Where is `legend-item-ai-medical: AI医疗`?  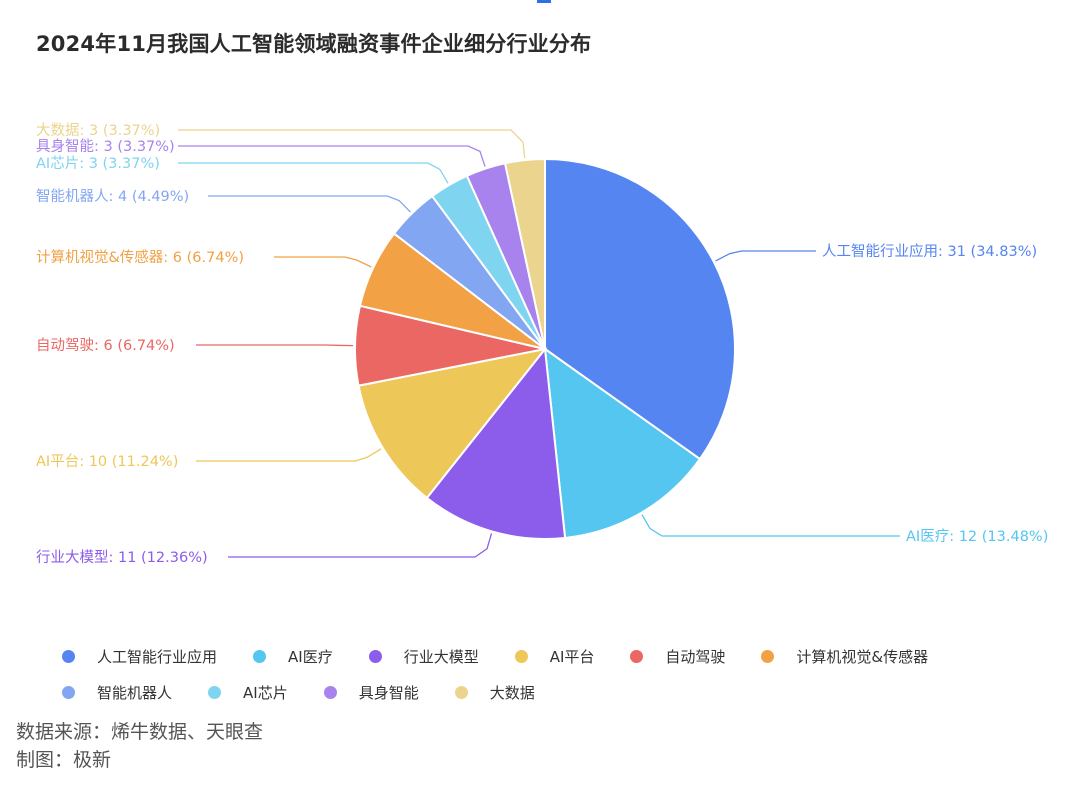
legend-item-ai-medical: AI医疗 is located at coordinates (293, 656).